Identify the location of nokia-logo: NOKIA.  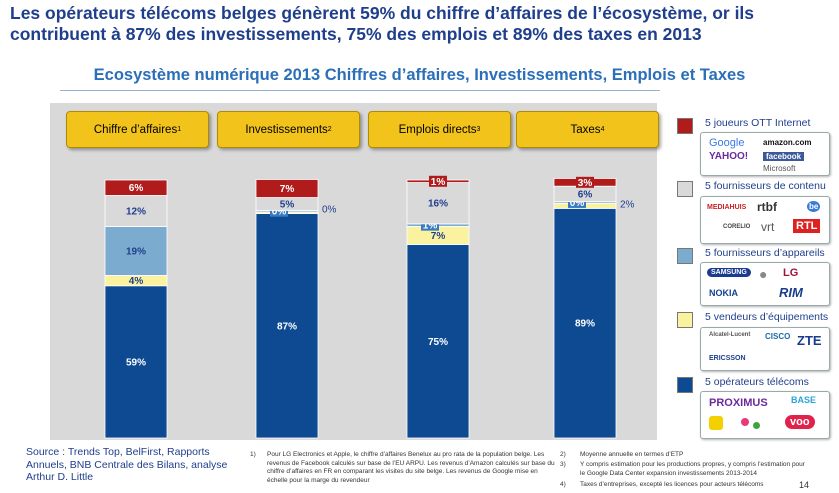
(723, 293).